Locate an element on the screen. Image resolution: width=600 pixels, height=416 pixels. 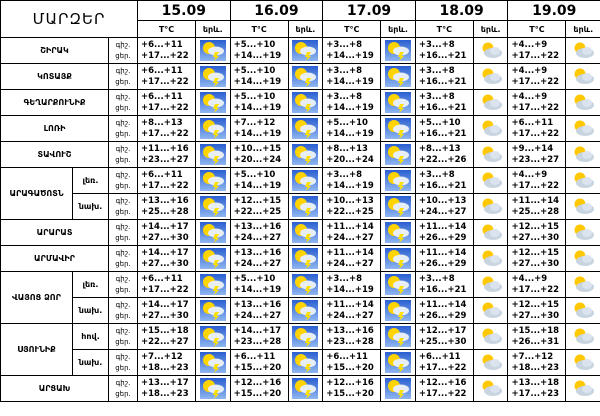
text-line: ցեր. is located at coordinates (123, 393).